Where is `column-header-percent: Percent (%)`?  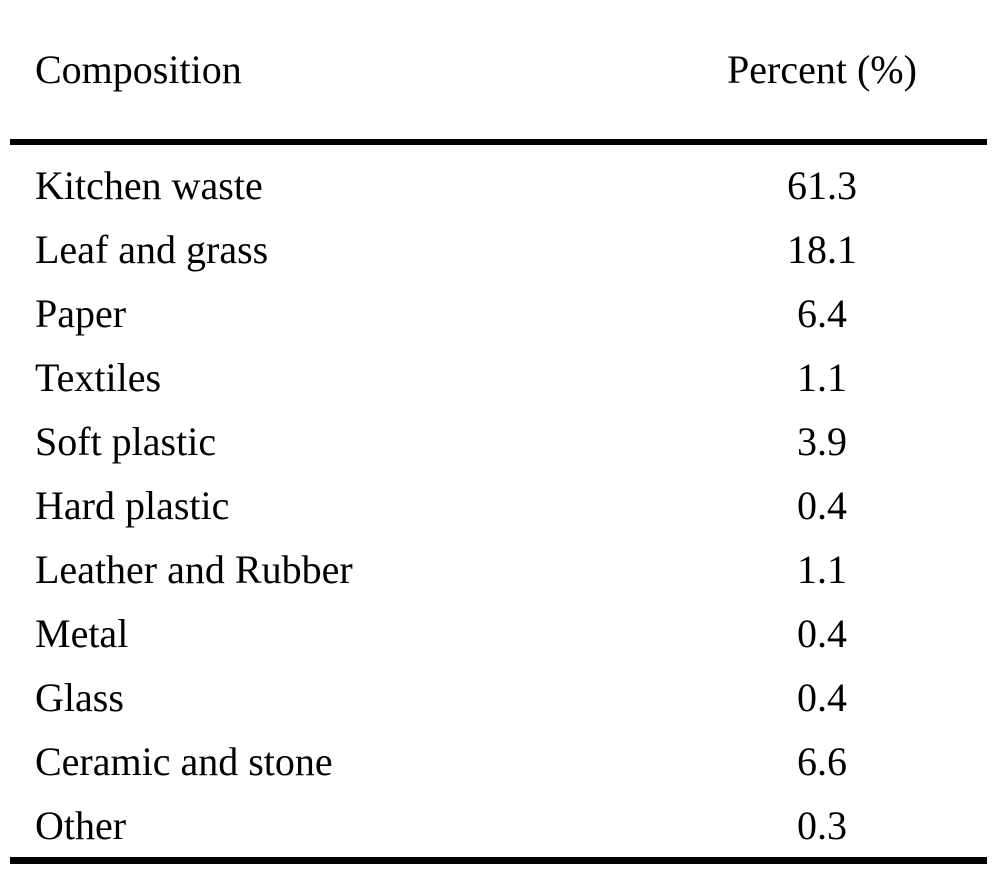
column-header-percent: Percent (%) is located at coordinates (822, 69).